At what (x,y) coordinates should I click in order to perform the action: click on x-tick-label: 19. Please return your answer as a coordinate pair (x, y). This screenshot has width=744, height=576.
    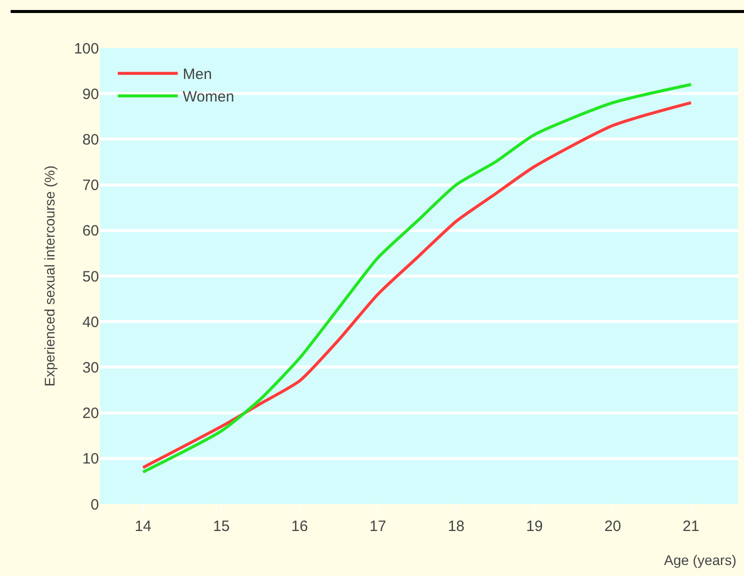
    Looking at the image, I should click on (534, 526).